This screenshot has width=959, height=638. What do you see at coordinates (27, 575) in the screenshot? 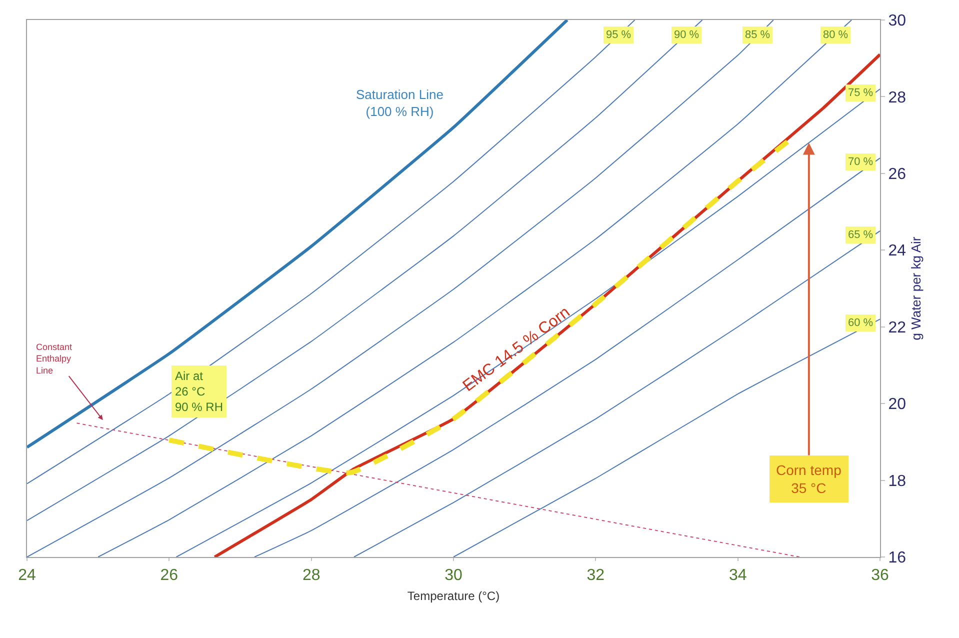
I see `x-tick-label: 24` at bounding box center [27, 575].